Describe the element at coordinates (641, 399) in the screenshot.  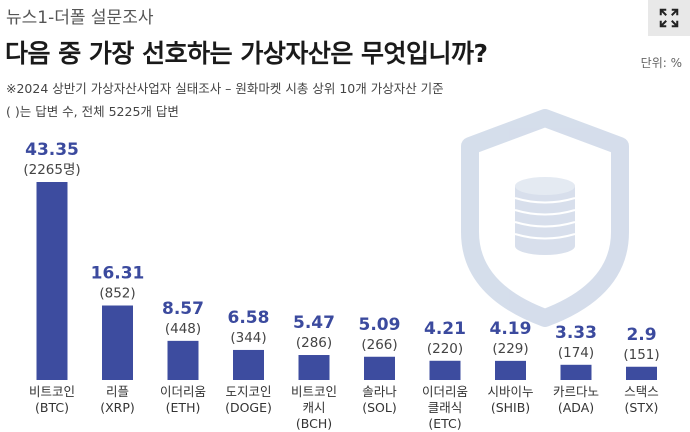
I see `category-label-9: 스택스 (STX)` at that location.